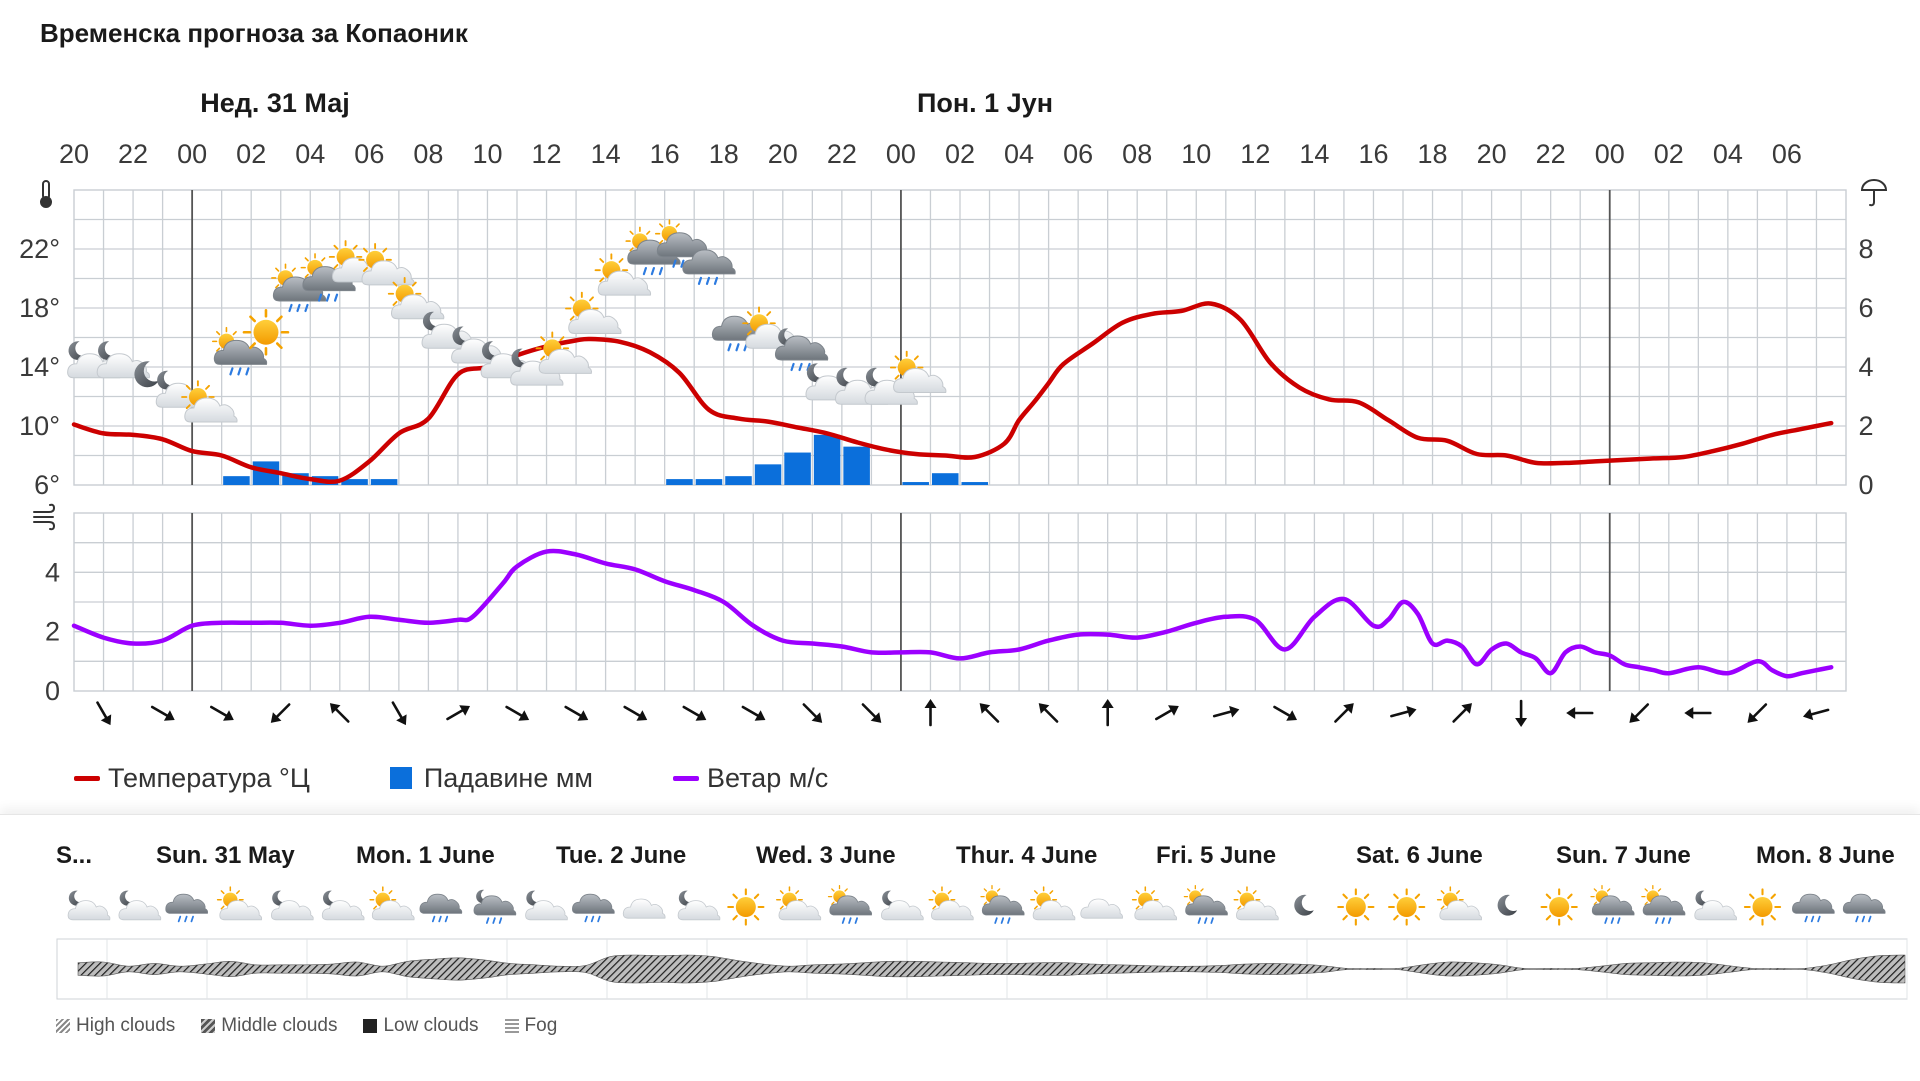 This screenshot has width=1920, height=1081. Describe the element at coordinates (842, 154) in the screenshot. I see `hour-tick-label: 22` at that location.